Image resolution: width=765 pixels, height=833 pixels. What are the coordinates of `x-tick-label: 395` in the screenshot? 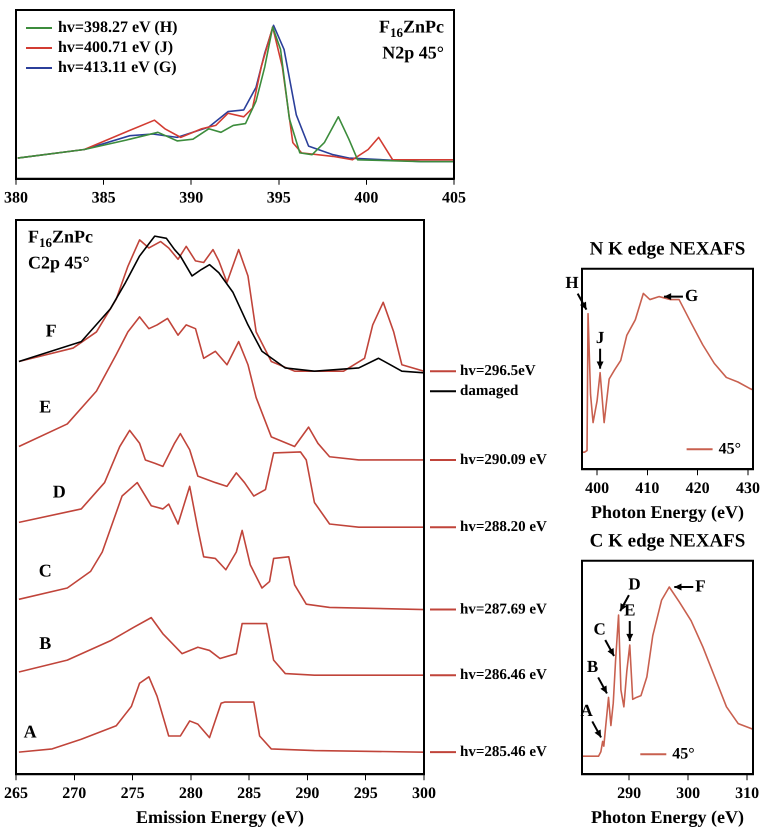 It's located at (278, 198).